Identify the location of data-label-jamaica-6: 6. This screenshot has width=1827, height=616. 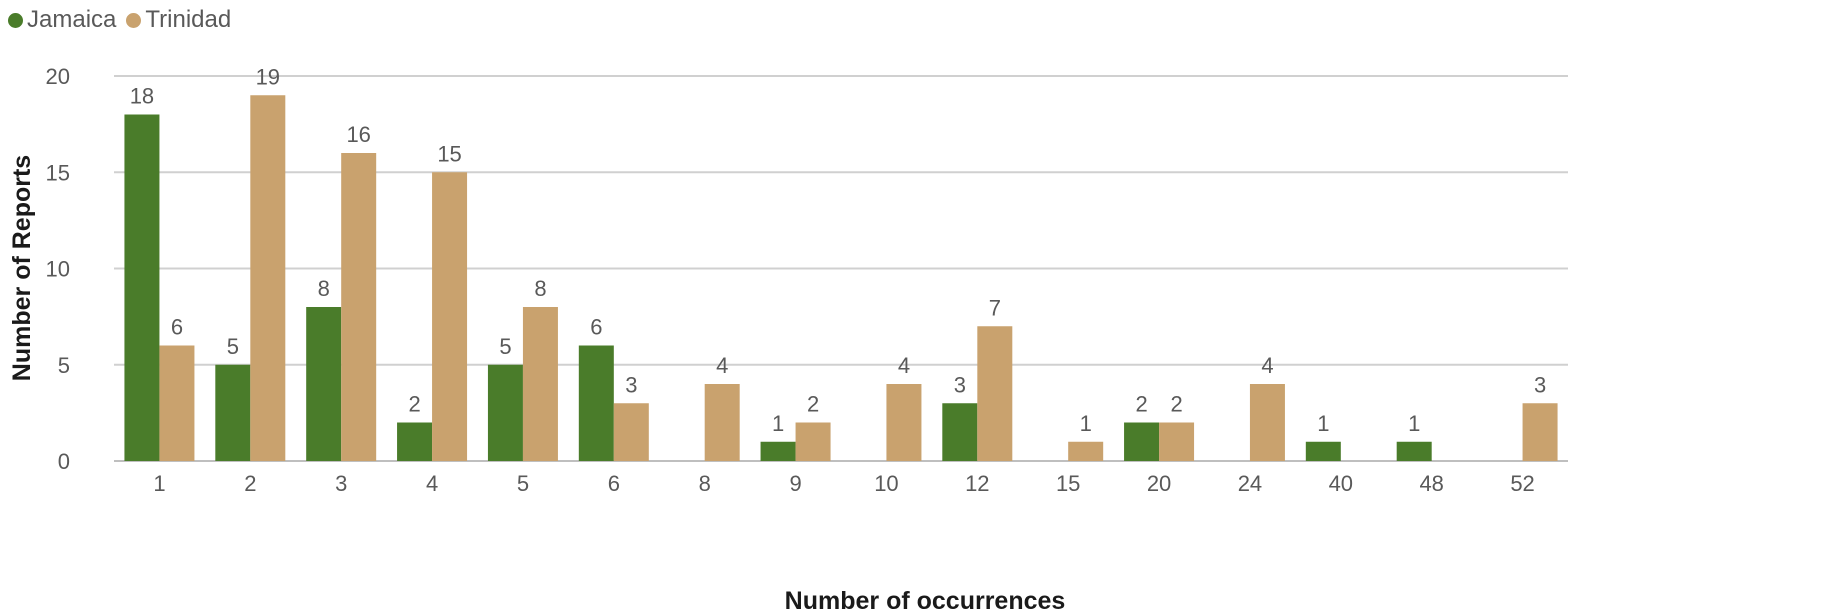
(596, 327).